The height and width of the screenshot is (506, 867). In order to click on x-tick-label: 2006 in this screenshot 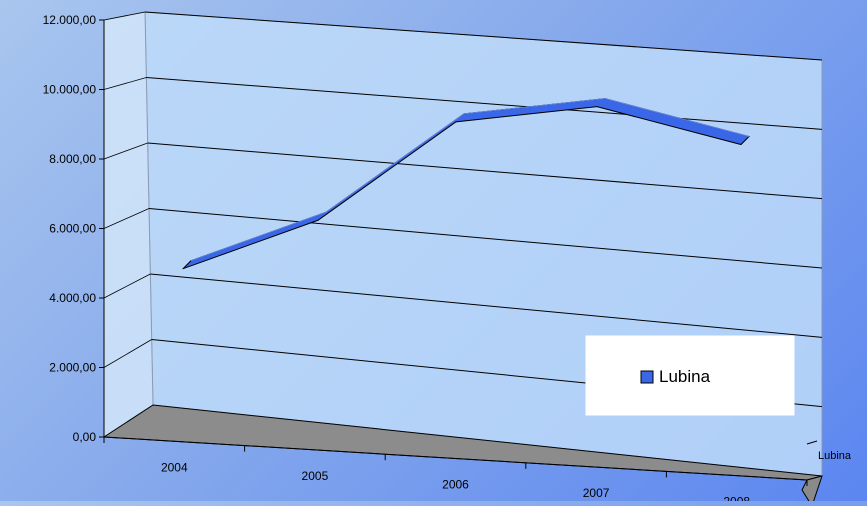, I will do `click(455, 485)`.